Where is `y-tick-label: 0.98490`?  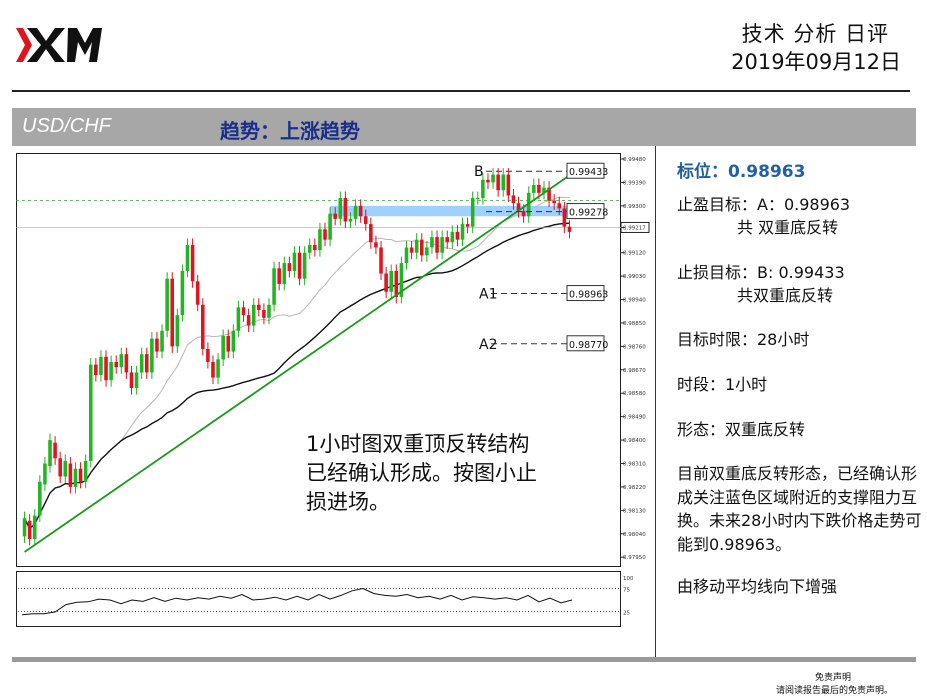 y-tick-label: 0.98490 is located at coordinates (634, 418).